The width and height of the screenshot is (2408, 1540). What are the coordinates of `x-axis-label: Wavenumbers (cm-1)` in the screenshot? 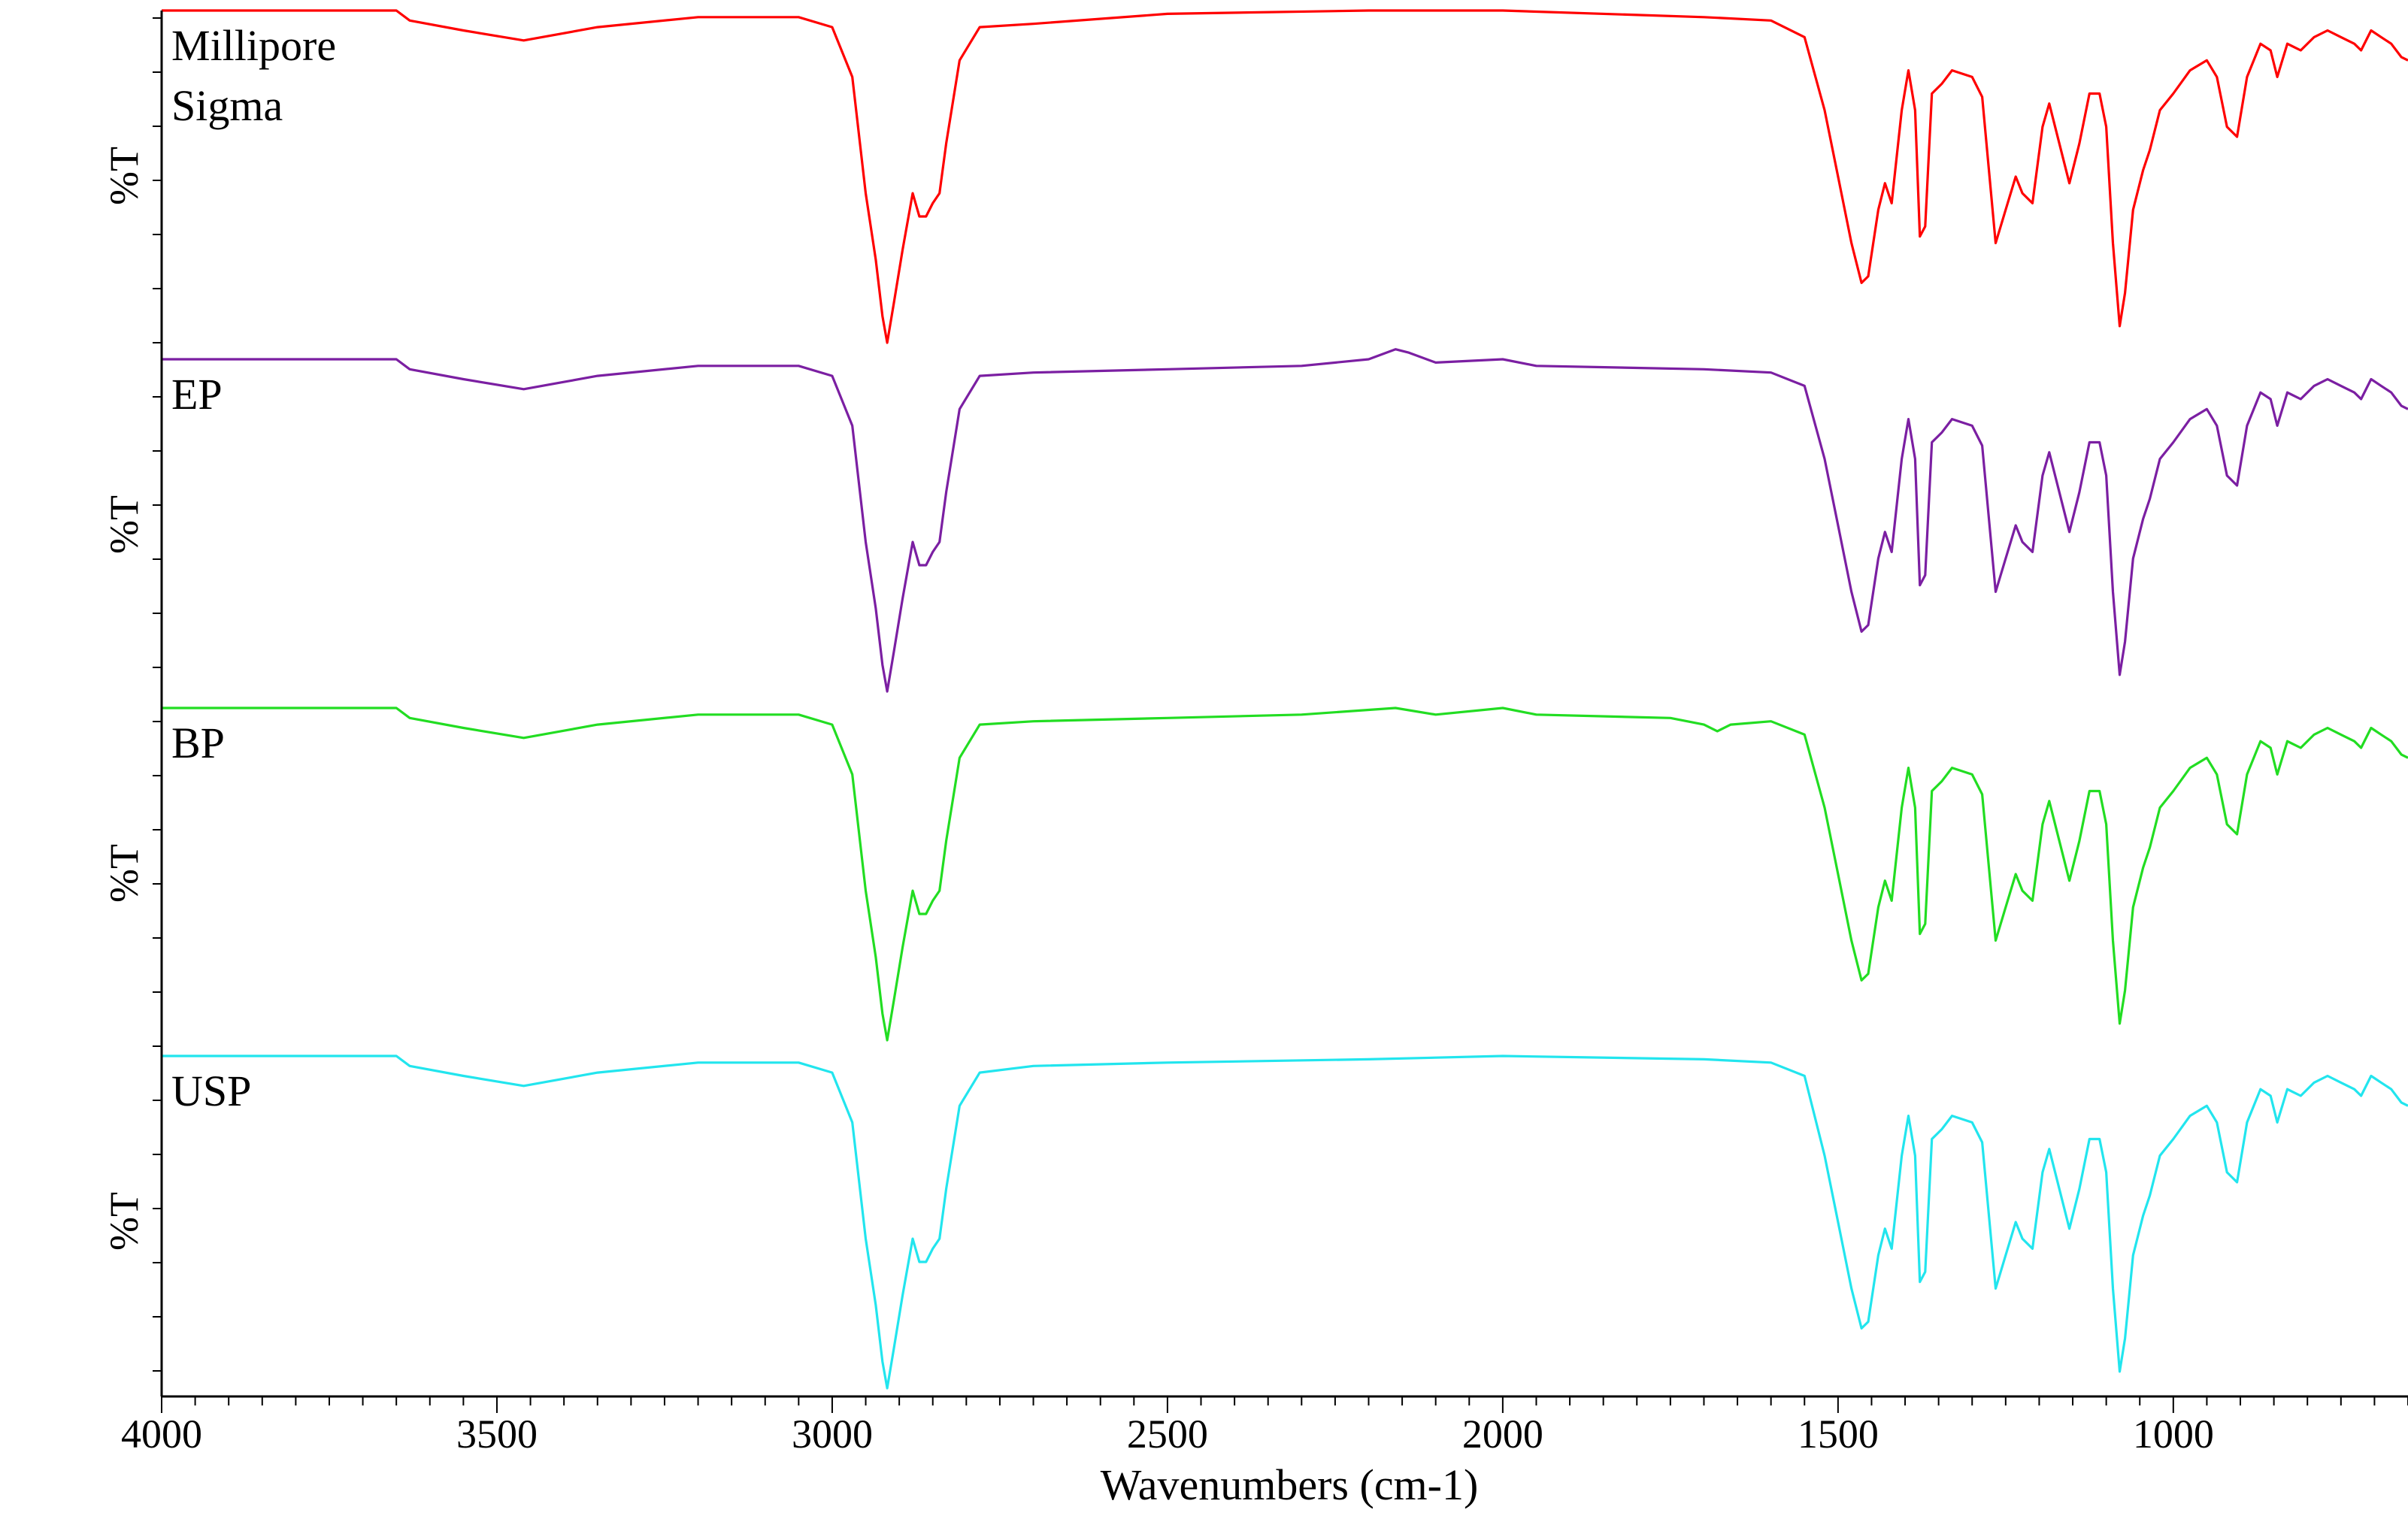 It's located at (1290, 1484).